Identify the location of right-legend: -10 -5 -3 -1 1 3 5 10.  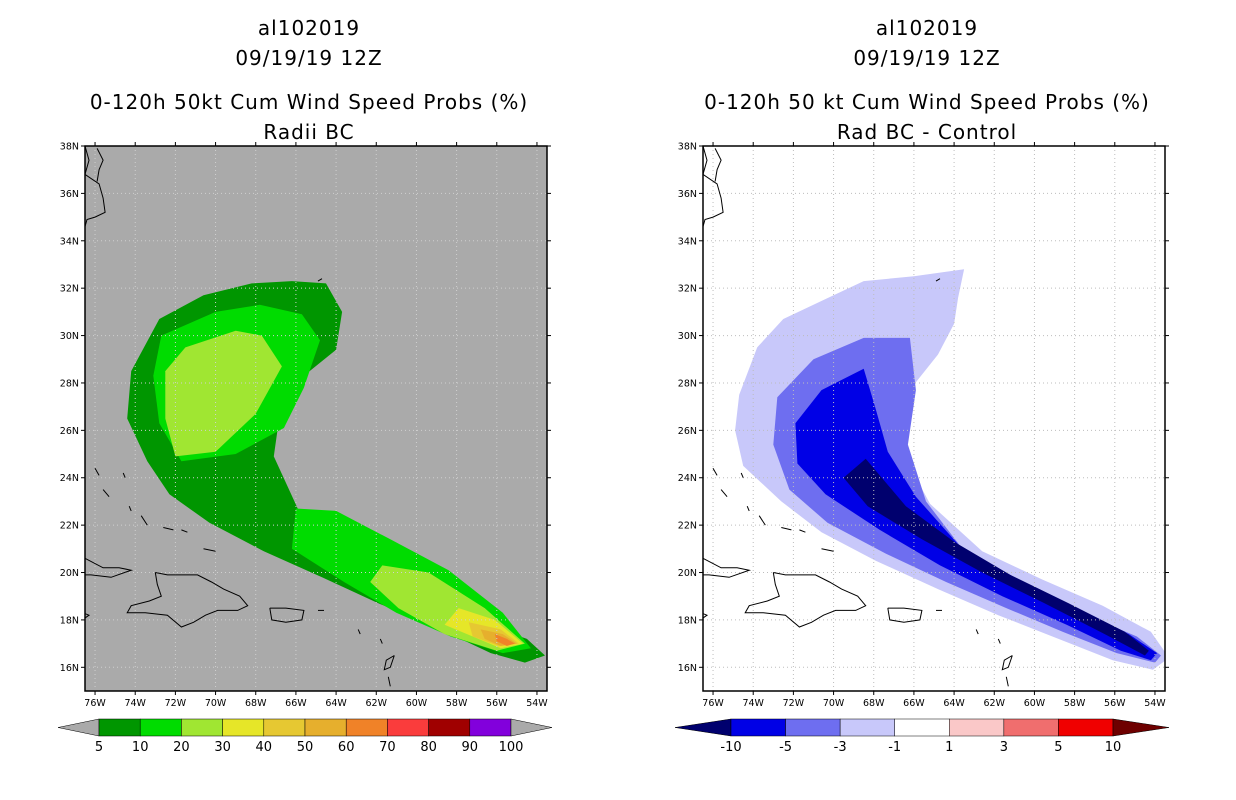
(922, 736).